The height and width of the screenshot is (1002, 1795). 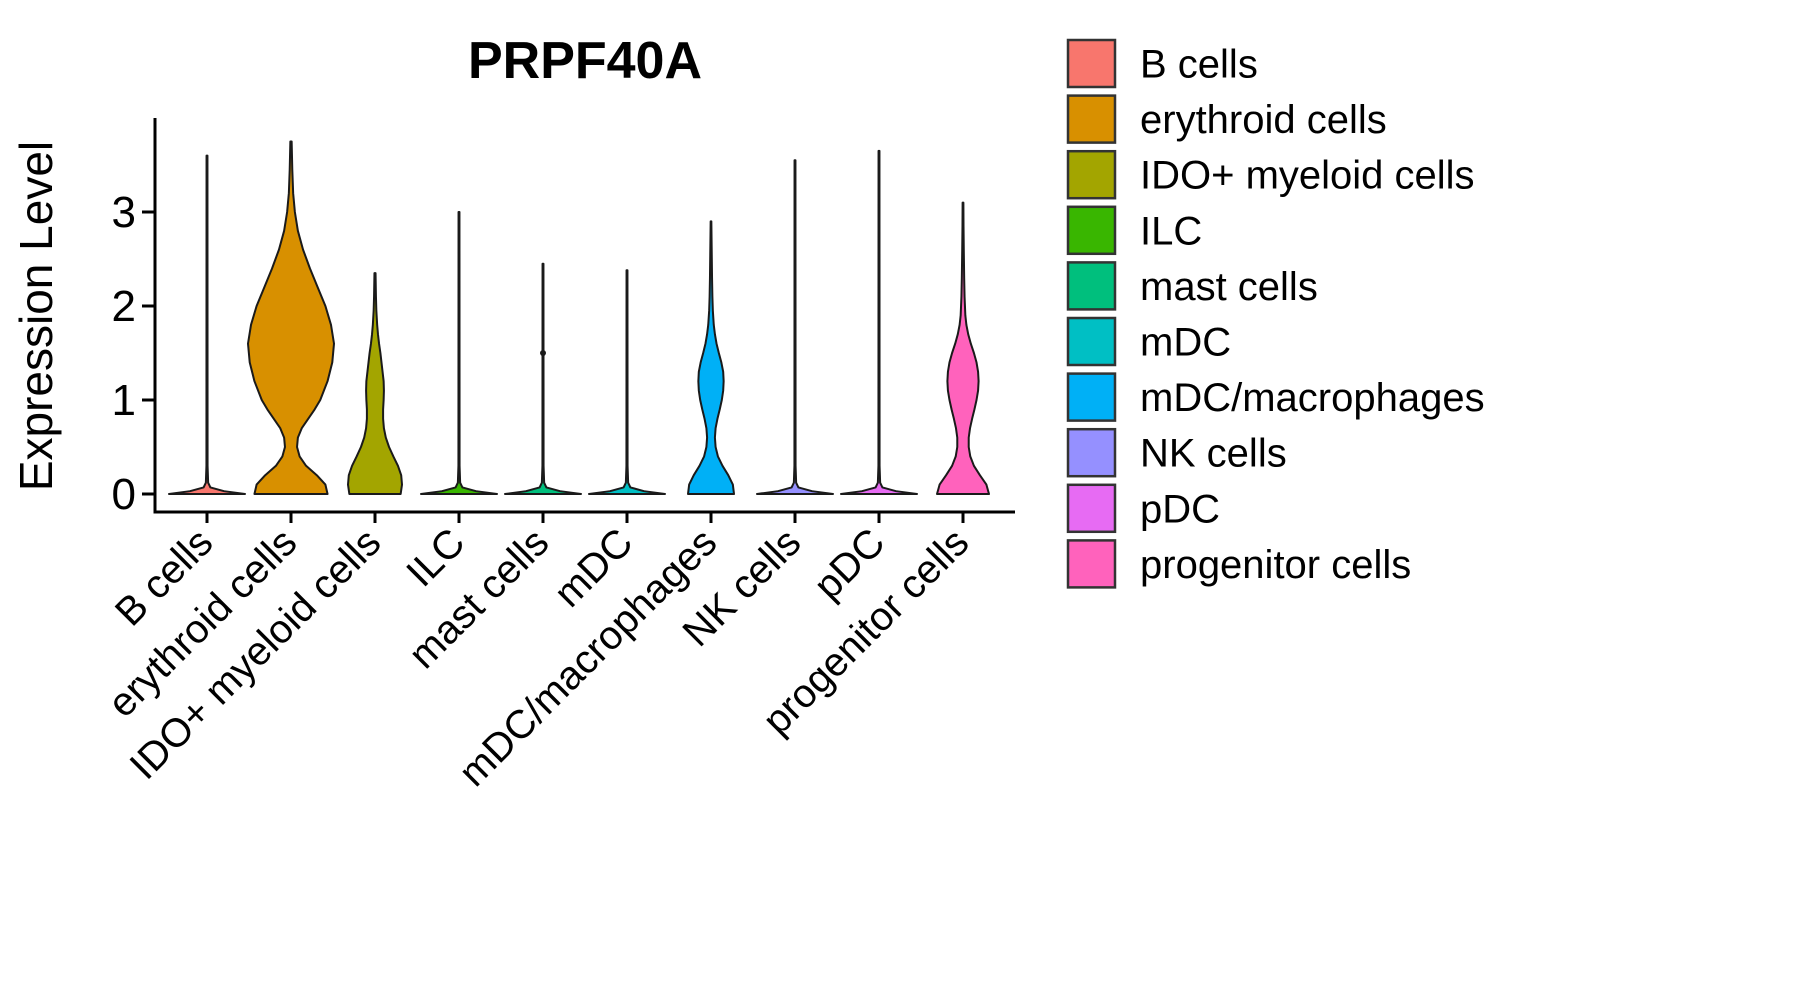 I want to click on legend-item: erythroid cells, so click(x=1226, y=119).